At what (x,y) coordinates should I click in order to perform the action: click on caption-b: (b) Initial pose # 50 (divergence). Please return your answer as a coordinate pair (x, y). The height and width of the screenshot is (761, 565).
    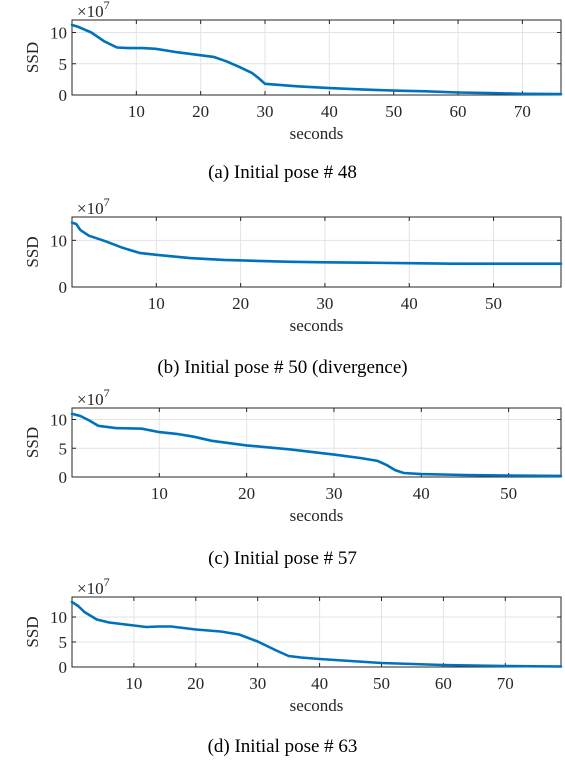
    Looking at the image, I should click on (282, 367).